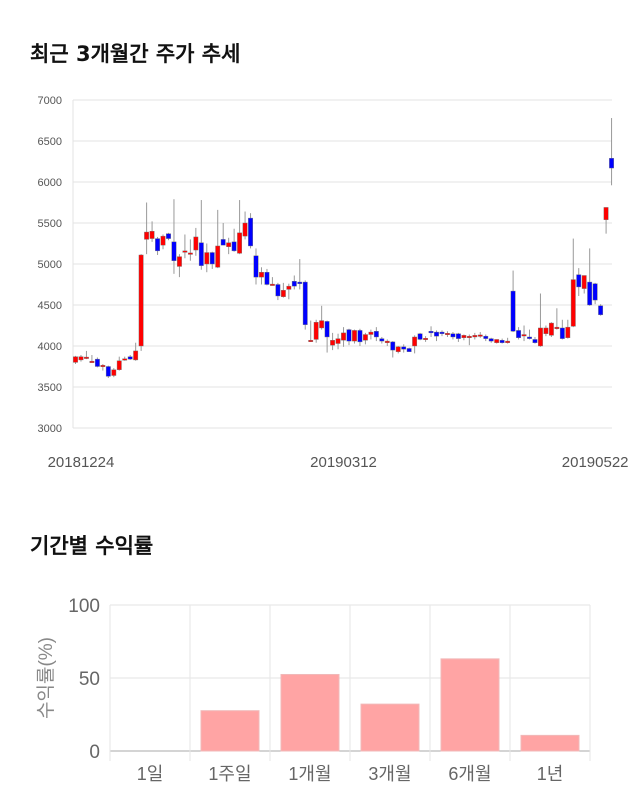 This screenshot has height=810, width=640. What do you see at coordinates (50, 429) in the screenshot?
I see `y-tick-label: 3000` at bounding box center [50, 429].